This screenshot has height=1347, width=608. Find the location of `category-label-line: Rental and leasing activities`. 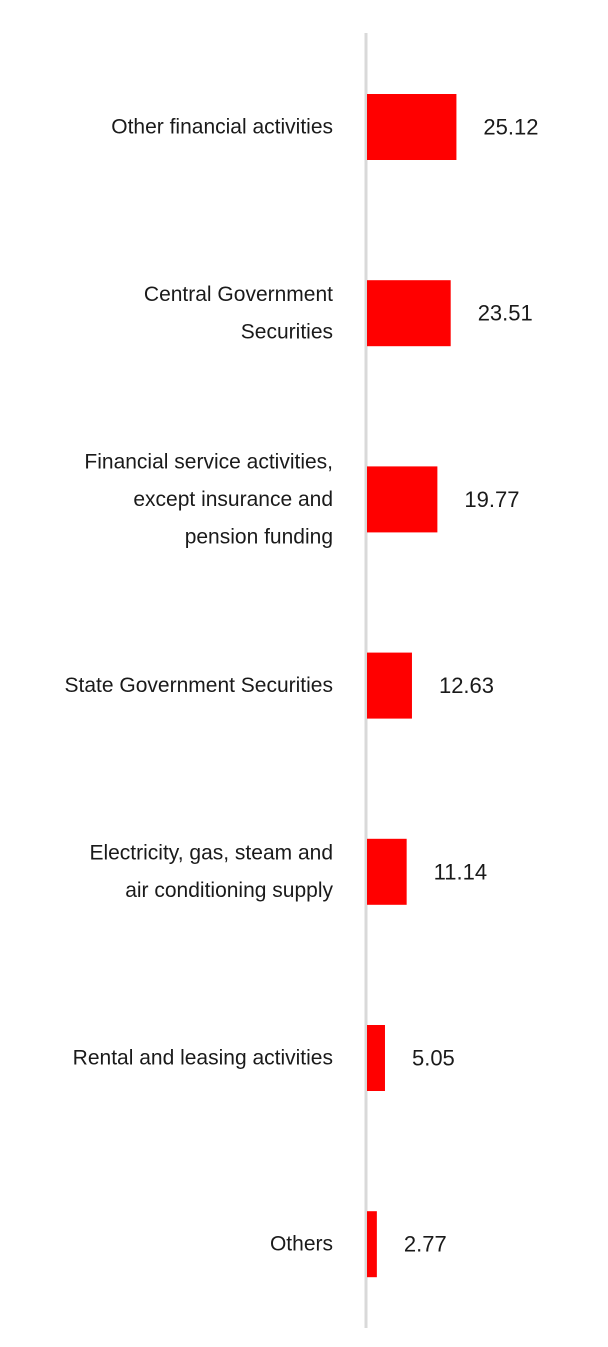

category-label-line: Rental and leasing activities is located at coordinates (203, 1058).